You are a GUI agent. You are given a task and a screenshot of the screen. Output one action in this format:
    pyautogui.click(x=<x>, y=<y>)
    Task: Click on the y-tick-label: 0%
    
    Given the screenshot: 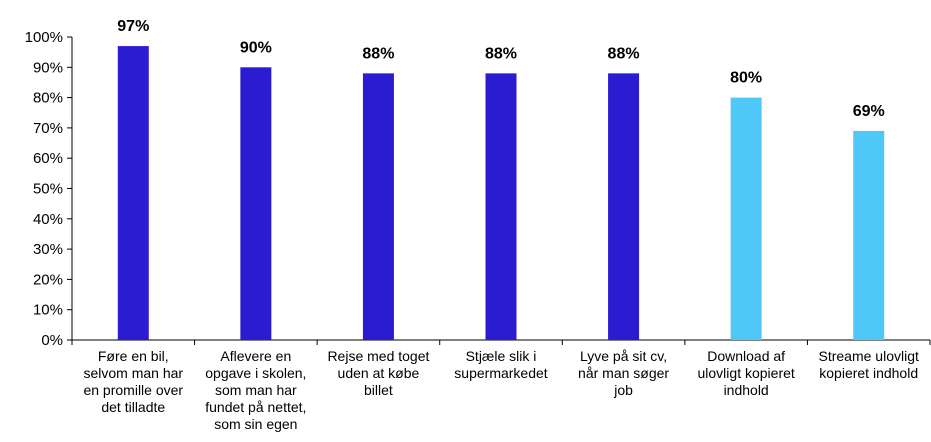 What is the action you would take?
    pyautogui.click(x=52, y=340)
    